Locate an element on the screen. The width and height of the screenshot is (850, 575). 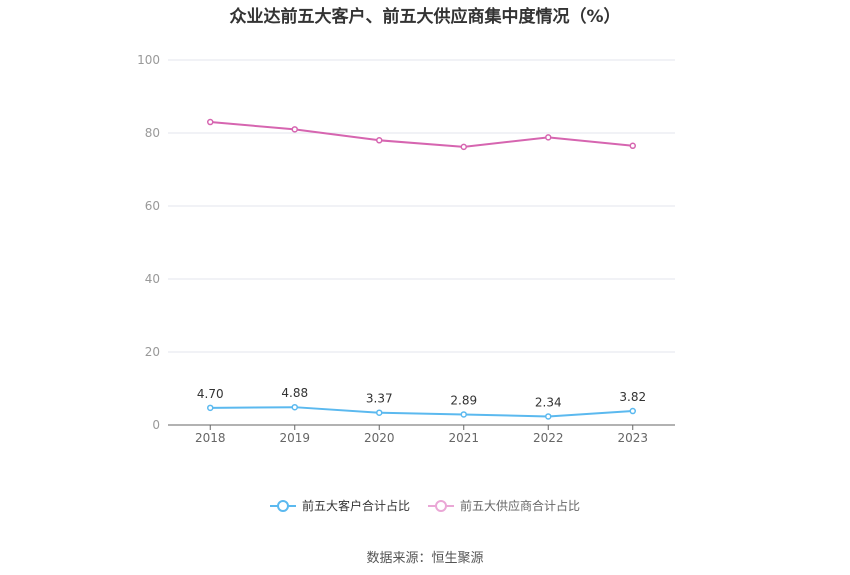
x-tick-label: 2021 is located at coordinates (463, 438).